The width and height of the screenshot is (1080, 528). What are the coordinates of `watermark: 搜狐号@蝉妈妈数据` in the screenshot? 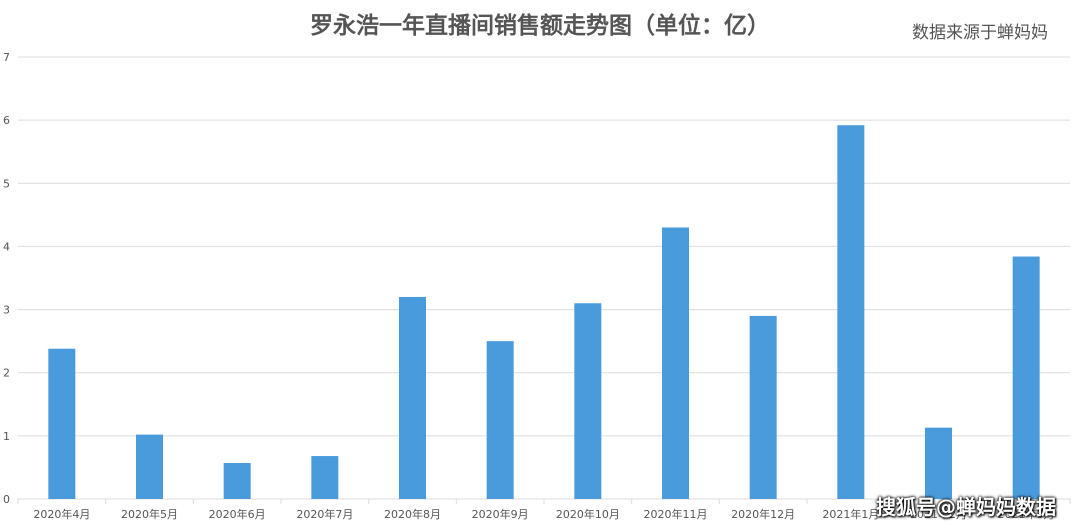 It's located at (966, 507).